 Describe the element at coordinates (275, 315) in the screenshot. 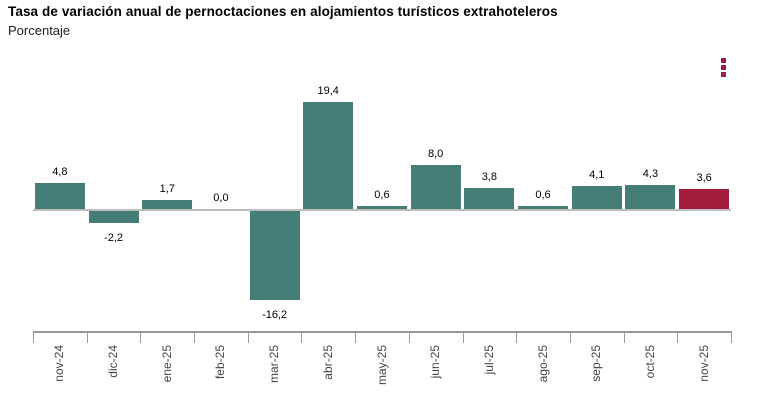

I see `value-label-mar-25: -16,2` at that location.